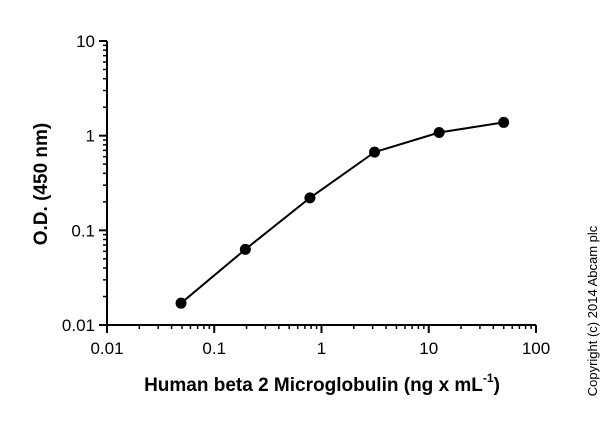 Image resolution: width=600 pixels, height=422 pixels. Describe the element at coordinates (83, 230) in the screenshot. I see `y-tick-label: 0.1` at that location.